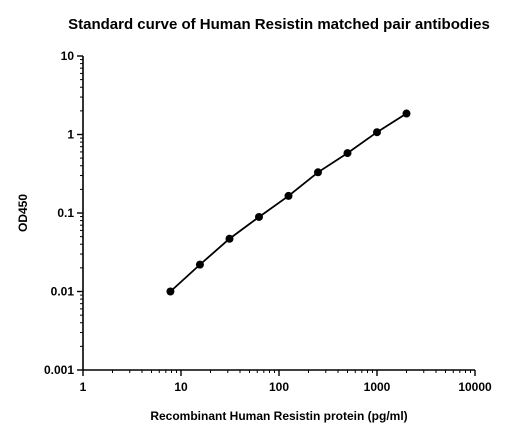 Image resolution: width=524 pixels, height=437 pixels. I want to click on x-tick-label: 1000, so click(377, 387).